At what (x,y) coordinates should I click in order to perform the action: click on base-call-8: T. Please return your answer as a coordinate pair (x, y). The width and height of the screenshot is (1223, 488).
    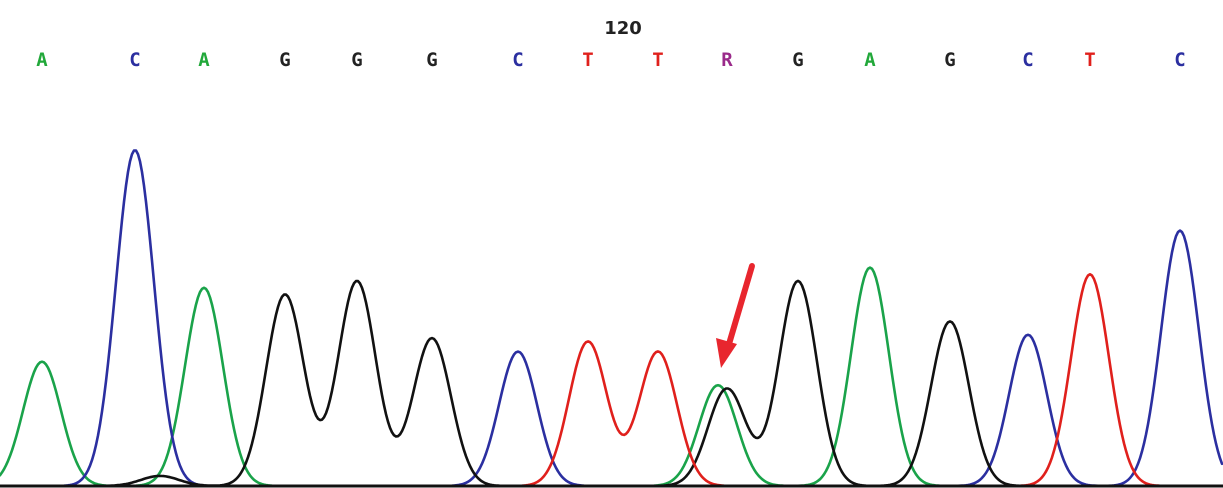
    Looking at the image, I should click on (587, 60).